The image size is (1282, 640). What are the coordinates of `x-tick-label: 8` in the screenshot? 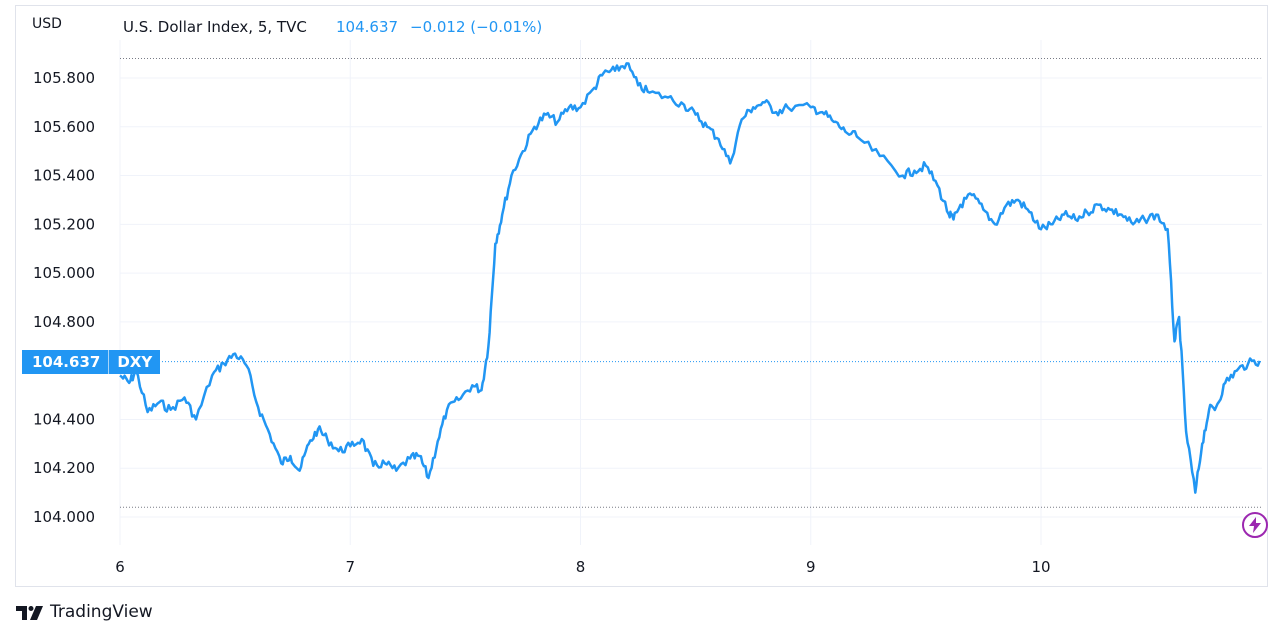 It's located at (581, 567).